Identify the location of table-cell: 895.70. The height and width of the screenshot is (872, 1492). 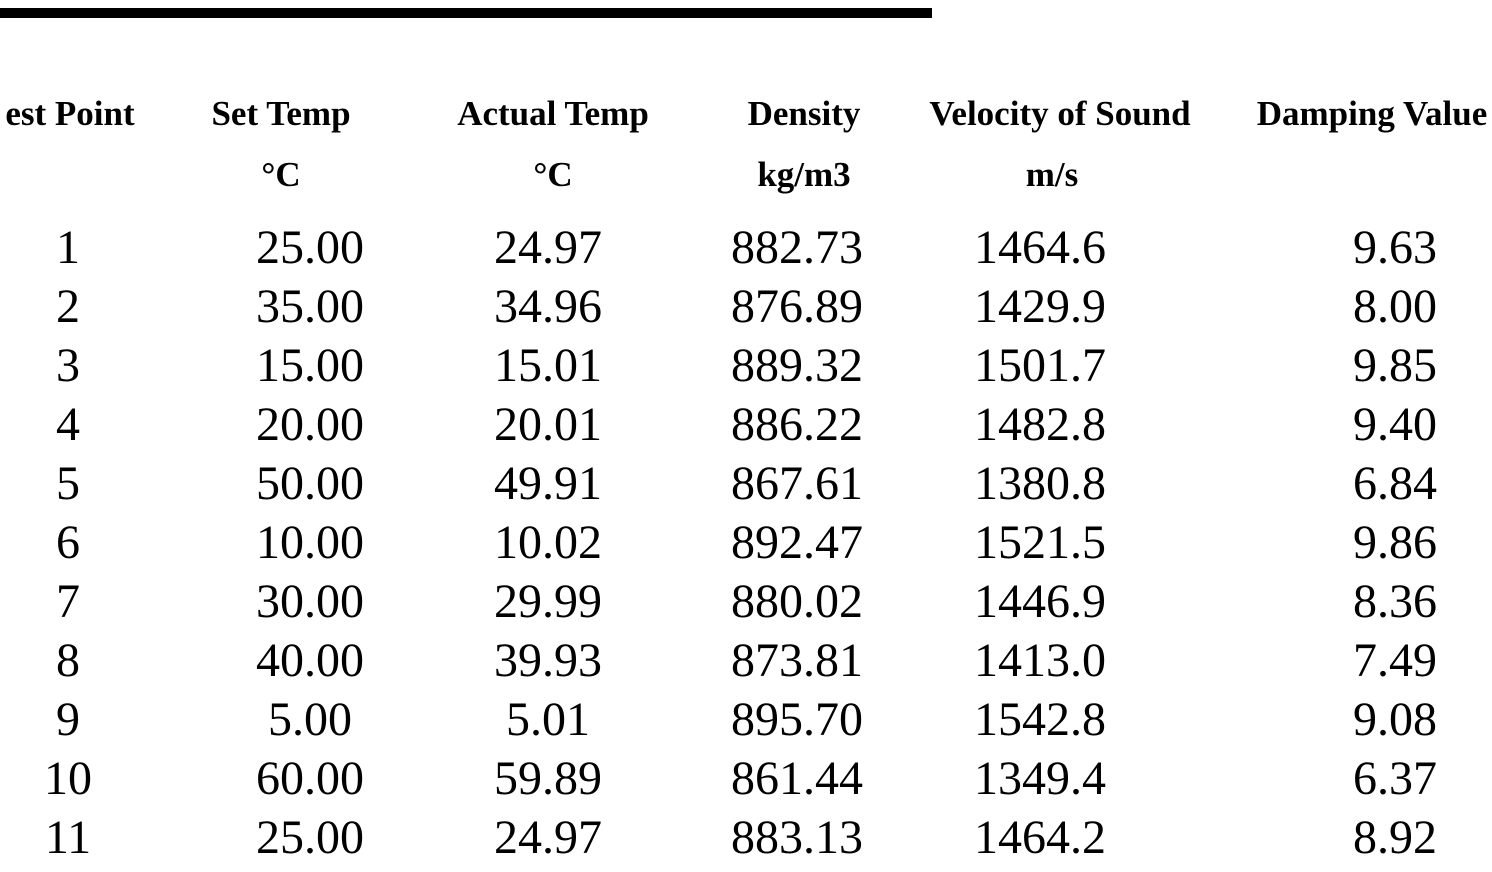
(797, 719).